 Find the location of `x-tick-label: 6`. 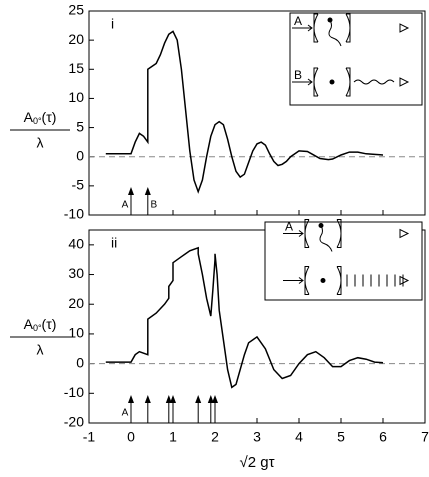

x-tick-label: 6 is located at coordinates (383, 437).